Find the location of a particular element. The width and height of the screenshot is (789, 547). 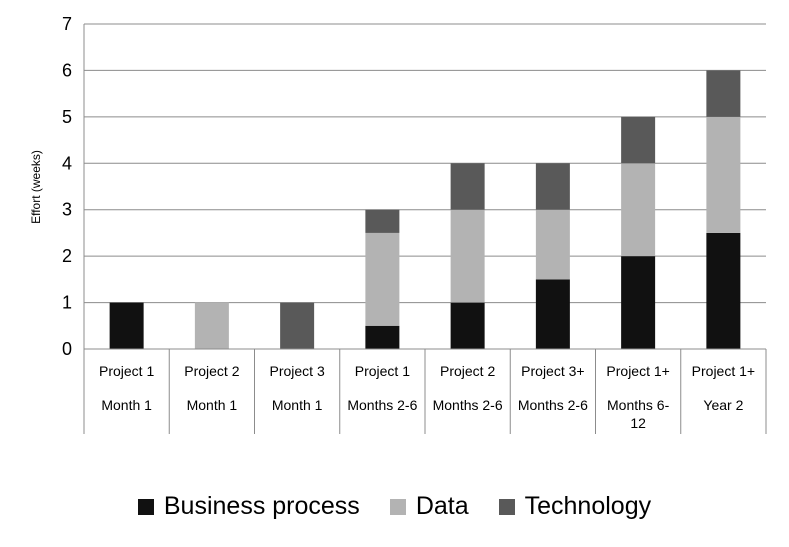

category-label: 12 is located at coordinates (638, 423).